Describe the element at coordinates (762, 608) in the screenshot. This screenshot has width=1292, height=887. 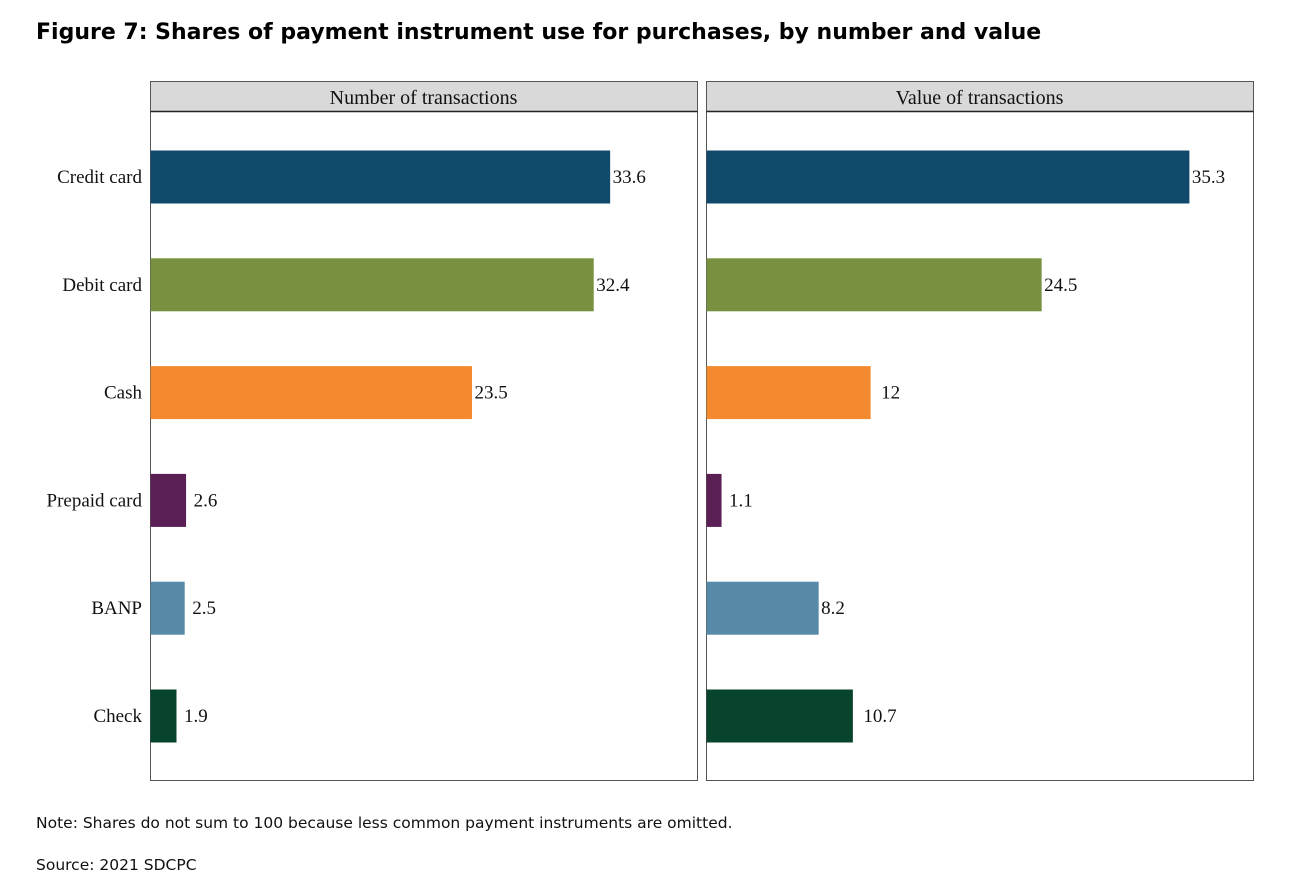
I see `panel-2-bar-banp` at that location.